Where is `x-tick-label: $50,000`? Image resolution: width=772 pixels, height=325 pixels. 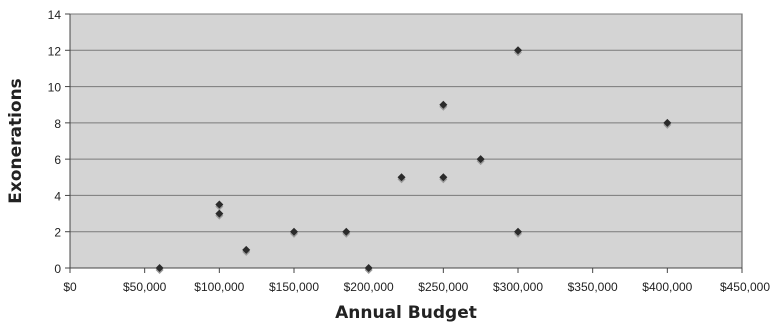 x-tick-label: $50,000 is located at coordinates (145, 287).